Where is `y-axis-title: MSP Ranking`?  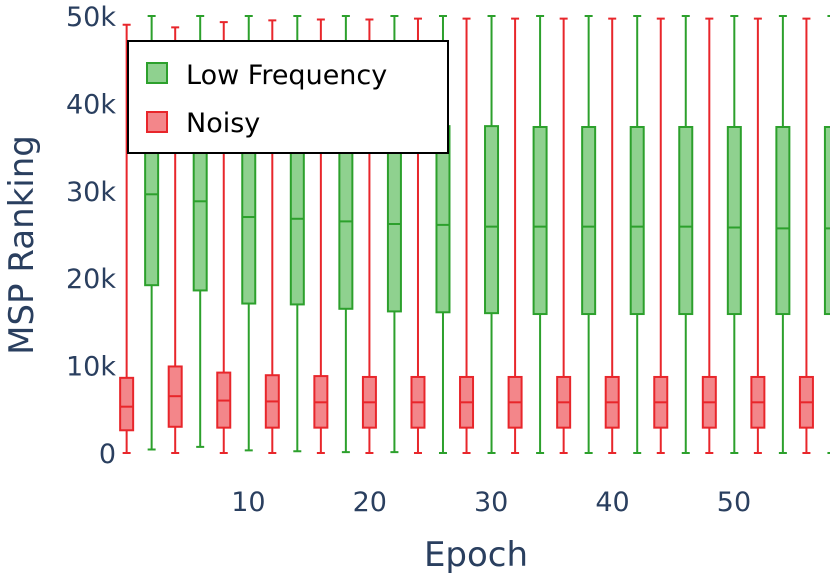
y-axis-title: MSP Ranking is located at coordinates (22, 245).